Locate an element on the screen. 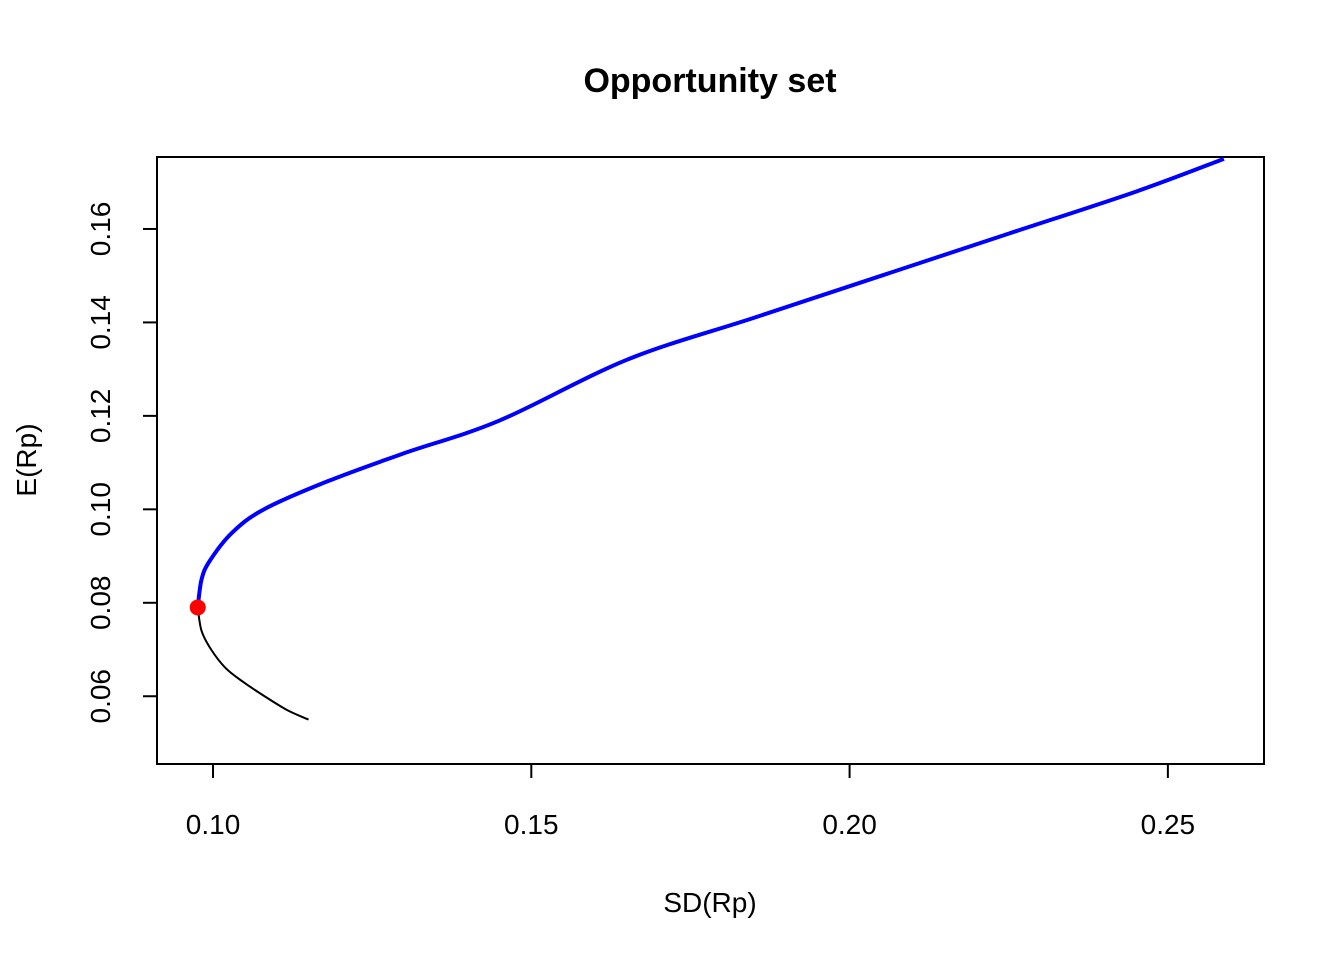 The width and height of the screenshot is (1344, 960). x-tick-label: 0.25 is located at coordinates (1168, 824).